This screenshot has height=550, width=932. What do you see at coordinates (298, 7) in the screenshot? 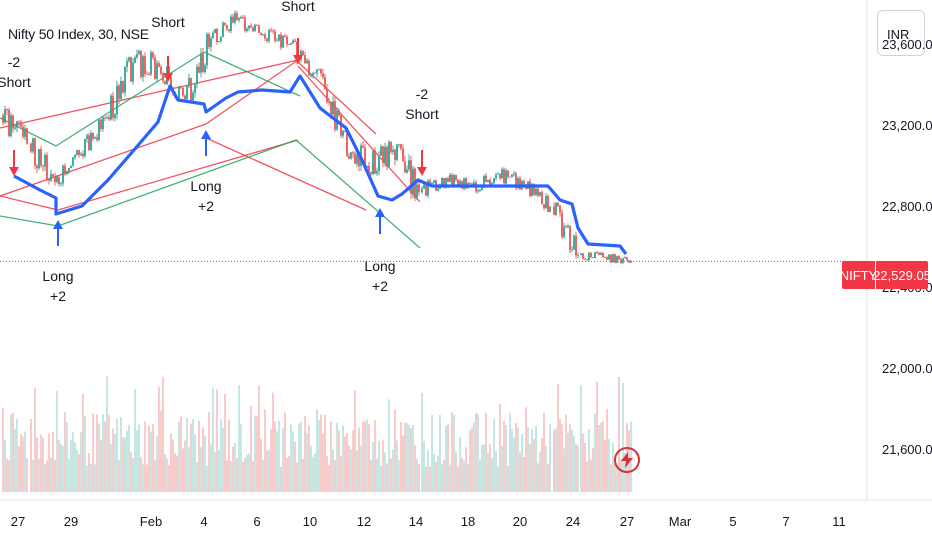
I see `signal-type: Short` at bounding box center [298, 7].